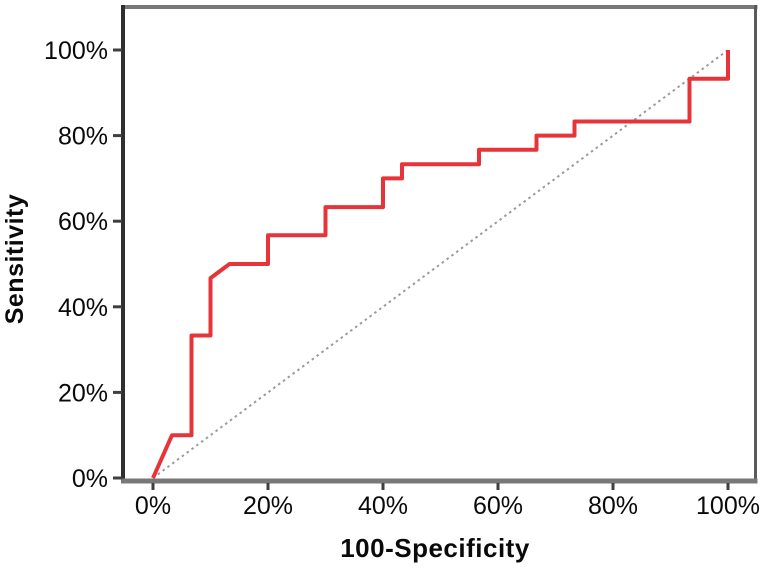 The width and height of the screenshot is (764, 570). What do you see at coordinates (153, 506) in the screenshot?
I see `x-tick-label: 0%` at bounding box center [153, 506].